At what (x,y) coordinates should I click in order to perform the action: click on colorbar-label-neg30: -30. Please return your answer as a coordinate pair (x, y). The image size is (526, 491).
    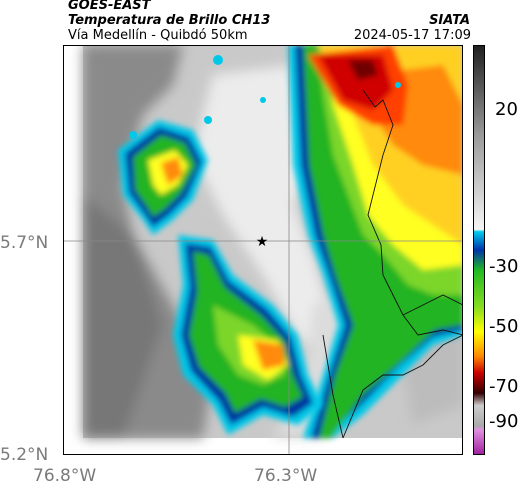
    Looking at the image, I should click on (504, 266).